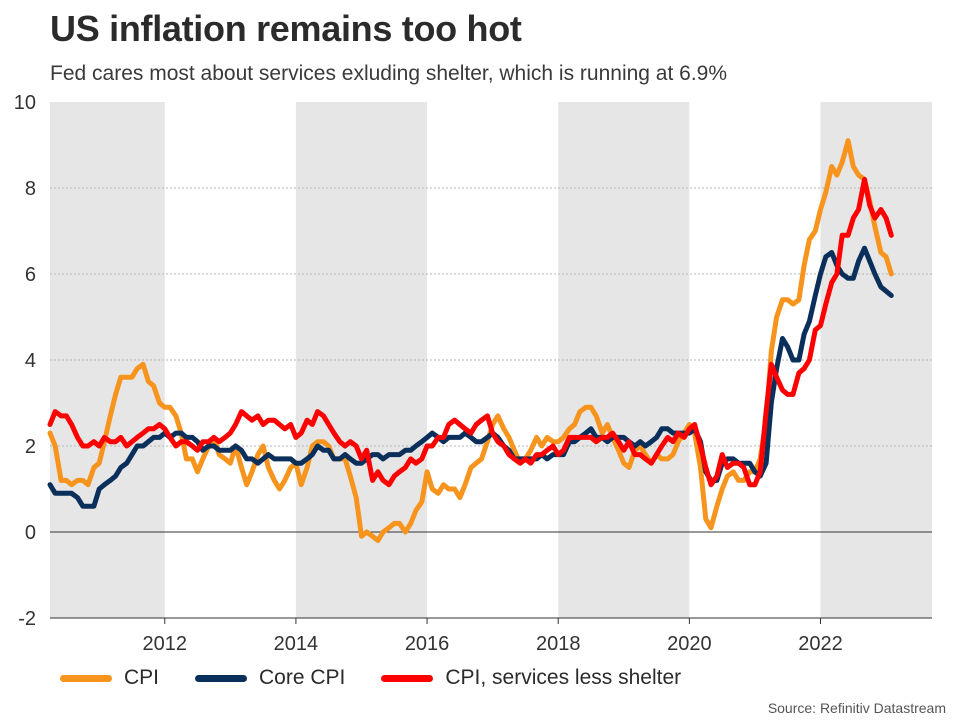 The image size is (960, 720). I want to click on legend-item-services: CPI, services less shelter, so click(531, 678).